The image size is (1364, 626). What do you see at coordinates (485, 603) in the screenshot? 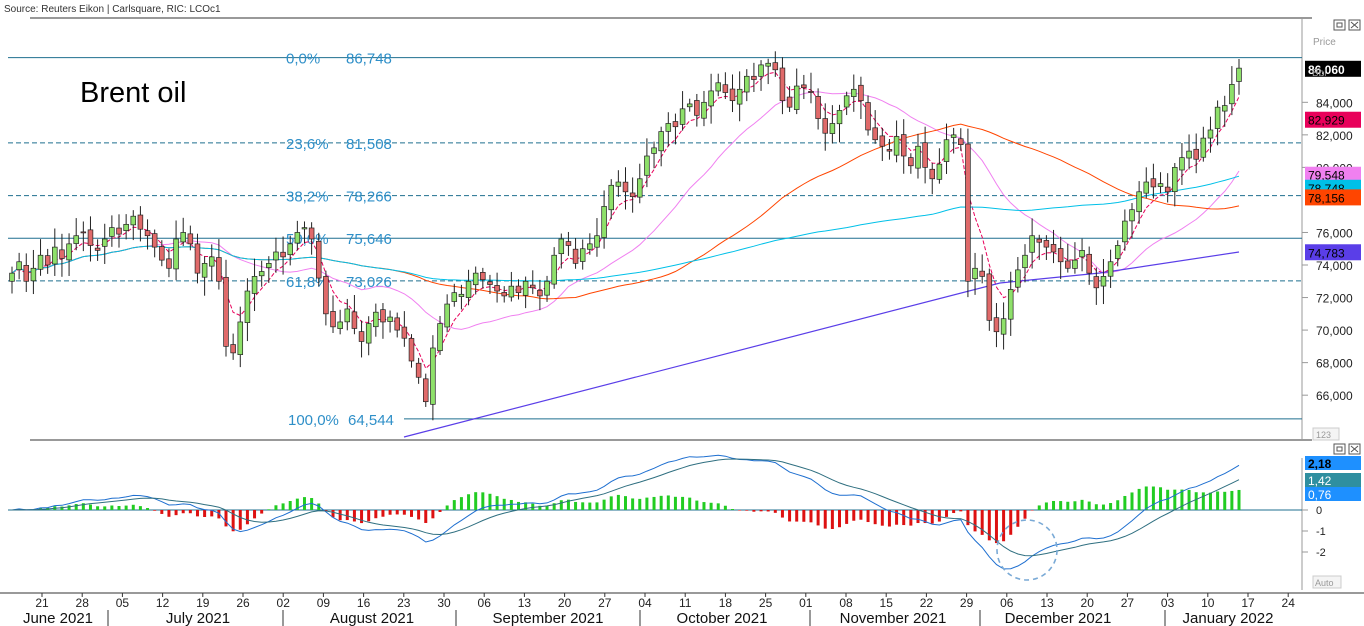
I see `date-tick-label: 06` at bounding box center [485, 603].